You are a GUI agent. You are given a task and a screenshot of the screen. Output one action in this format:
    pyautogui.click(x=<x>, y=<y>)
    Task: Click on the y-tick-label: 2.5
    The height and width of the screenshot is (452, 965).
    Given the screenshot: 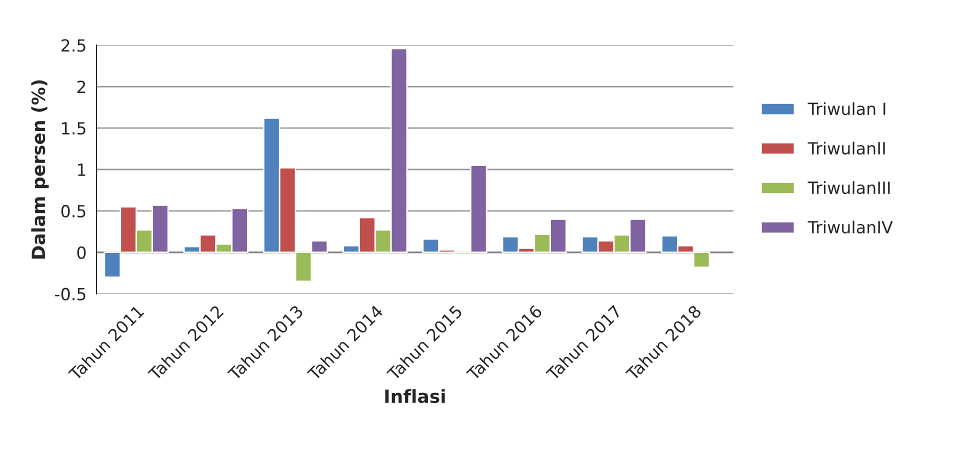 What is the action you would take?
    pyautogui.click(x=73, y=45)
    